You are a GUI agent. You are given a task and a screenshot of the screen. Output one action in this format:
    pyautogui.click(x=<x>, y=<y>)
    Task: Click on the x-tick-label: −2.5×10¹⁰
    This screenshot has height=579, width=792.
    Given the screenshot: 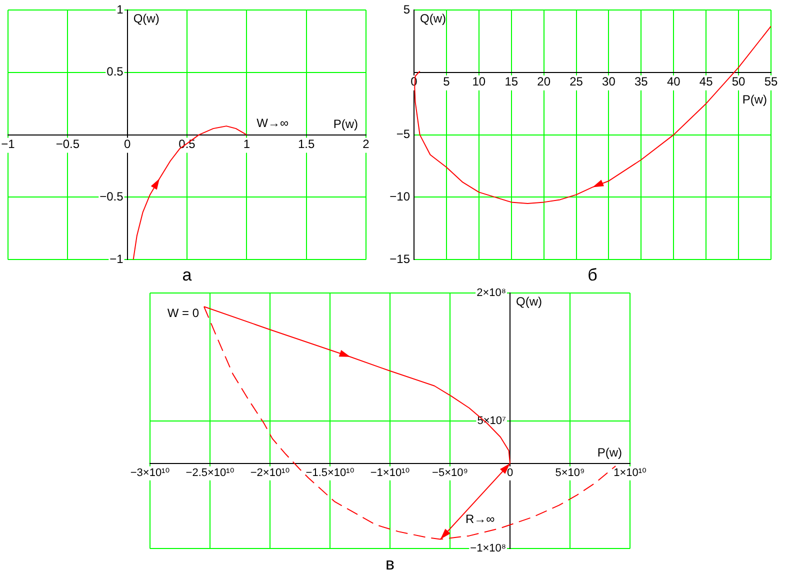 What is the action you would take?
    pyautogui.click(x=210, y=472)
    